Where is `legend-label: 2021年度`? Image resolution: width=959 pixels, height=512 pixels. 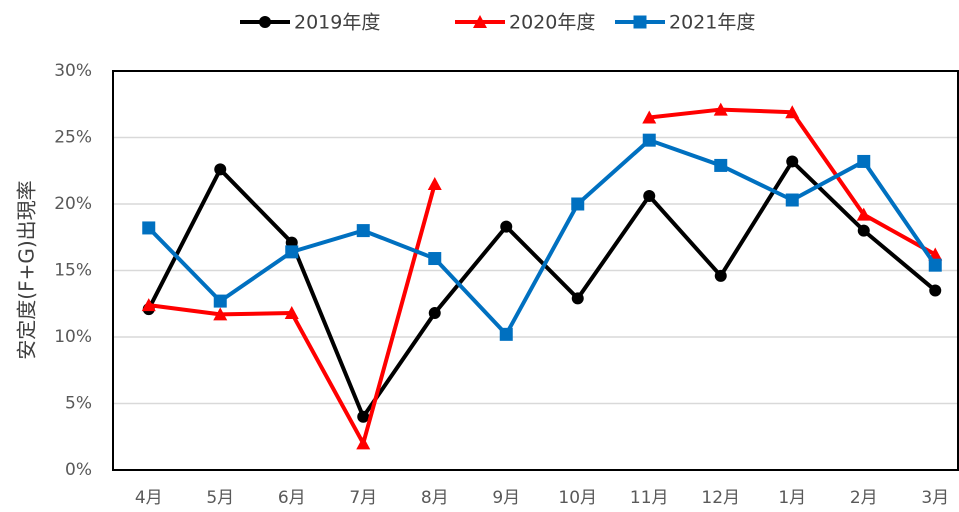
legend-label: 2021年度 is located at coordinates (712, 23).